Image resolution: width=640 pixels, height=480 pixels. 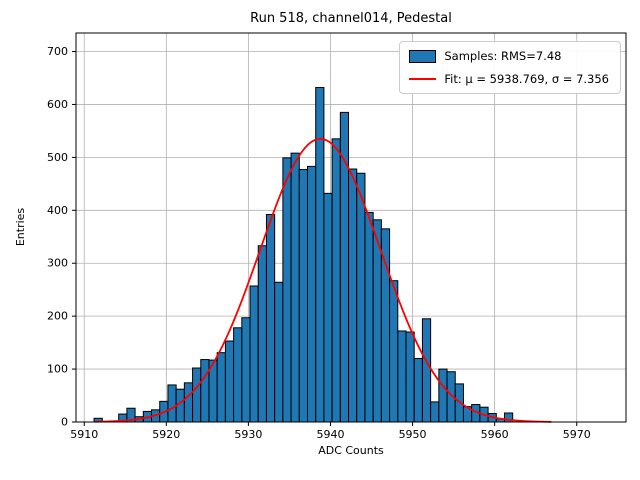 What do you see at coordinates (423, 56) in the screenshot?
I see `samples-swatch-icon` at bounding box center [423, 56].